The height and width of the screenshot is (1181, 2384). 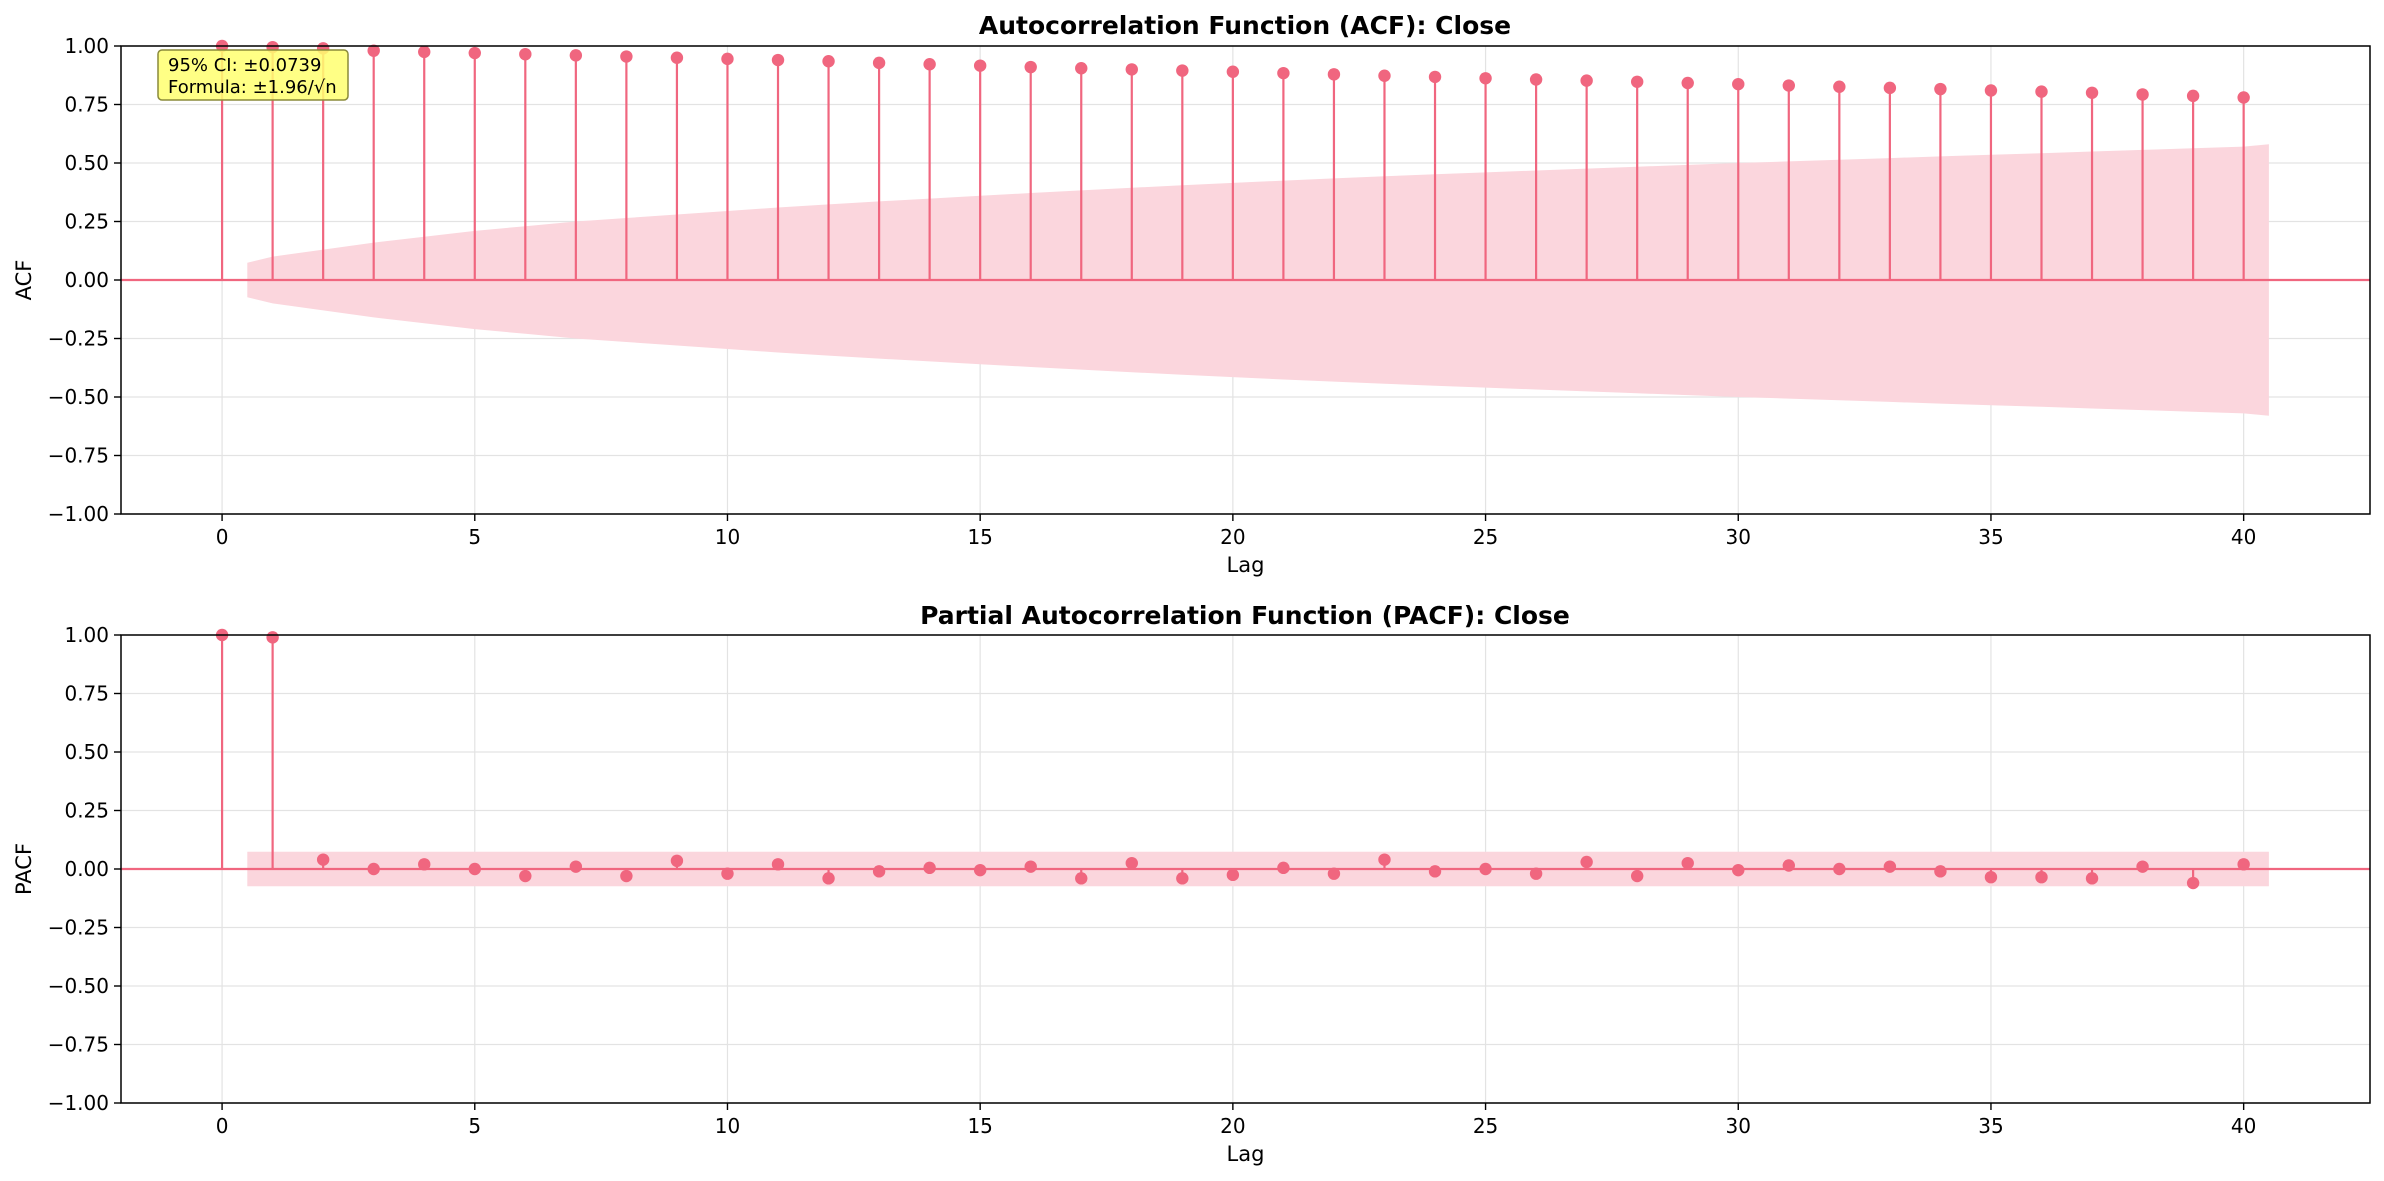 What do you see at coordinates (78, 928) in the screenshot?
I see `pacf-y-tick-label: −0.25` at bounding box center [78, 928].